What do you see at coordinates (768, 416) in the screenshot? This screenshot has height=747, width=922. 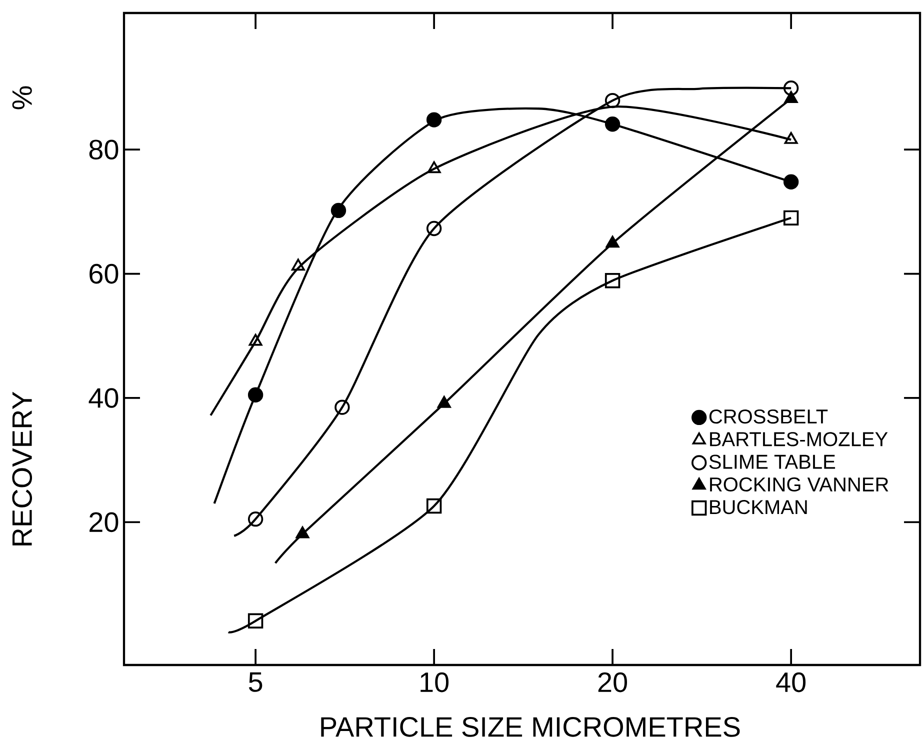 I see `legend-label: CROSSBELT` at bounding box center [768, 416].